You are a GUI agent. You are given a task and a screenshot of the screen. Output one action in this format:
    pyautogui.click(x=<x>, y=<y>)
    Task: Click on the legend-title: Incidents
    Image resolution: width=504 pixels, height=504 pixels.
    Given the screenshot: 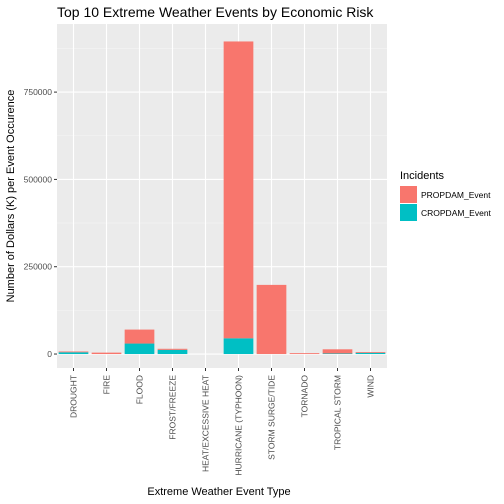 What is the action you would take?
    pyautogui.click(x=422, y=176)
    